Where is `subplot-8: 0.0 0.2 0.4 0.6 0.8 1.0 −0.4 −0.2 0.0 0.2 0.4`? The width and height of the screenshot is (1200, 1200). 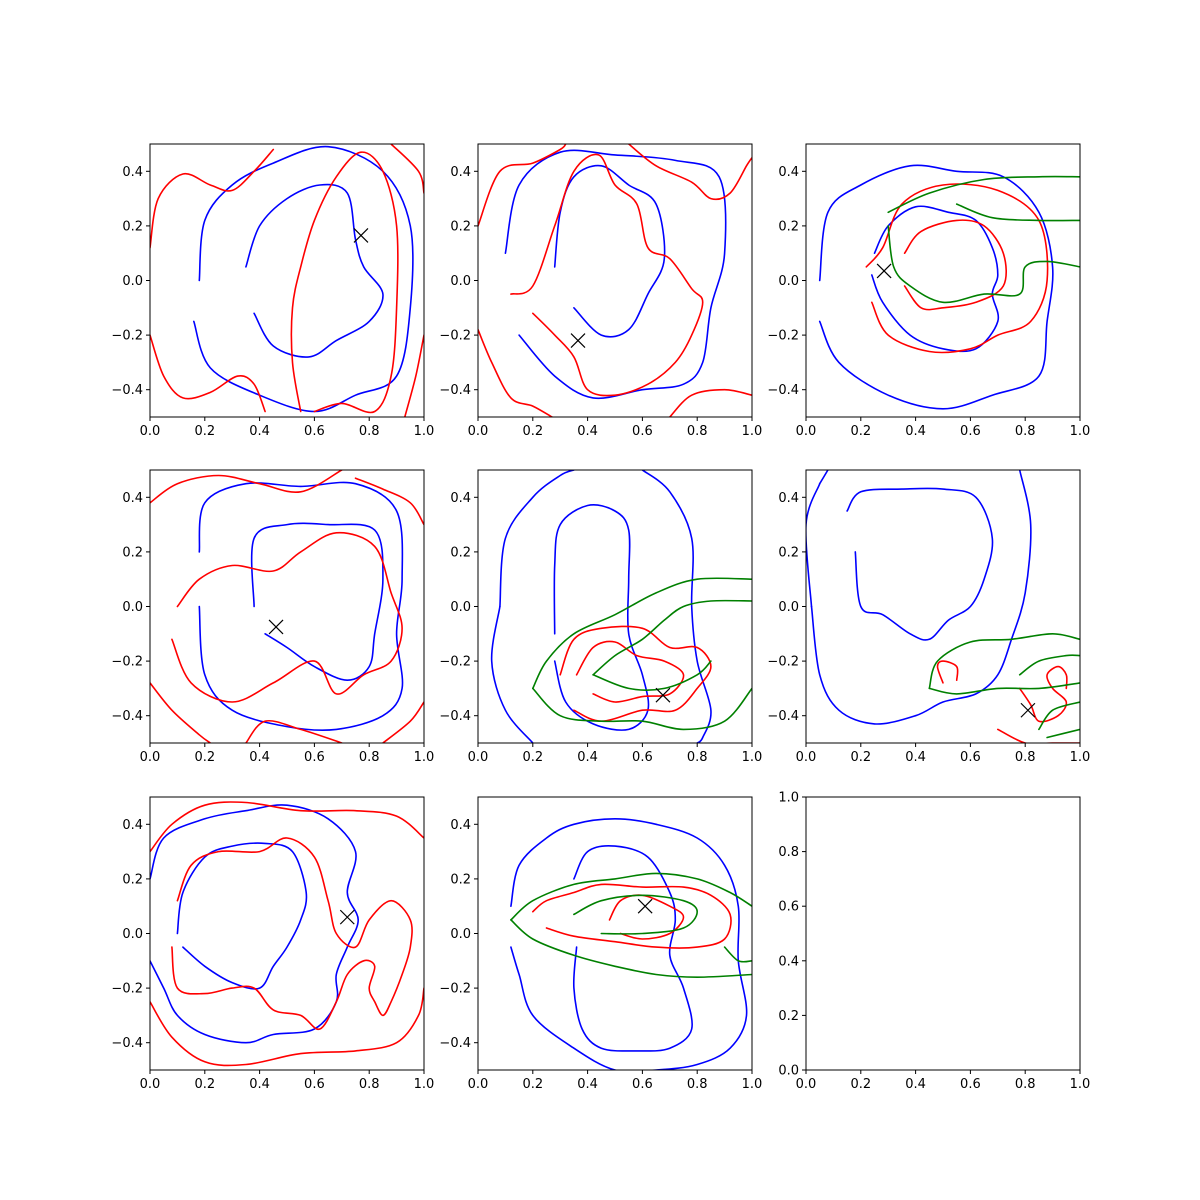
subplot-8: 0.0 0.2 0.4 0.6 0.8 1.0 −0.4 −0.2 0.0 0.2 0.4 is located at coordinates (601, 944).